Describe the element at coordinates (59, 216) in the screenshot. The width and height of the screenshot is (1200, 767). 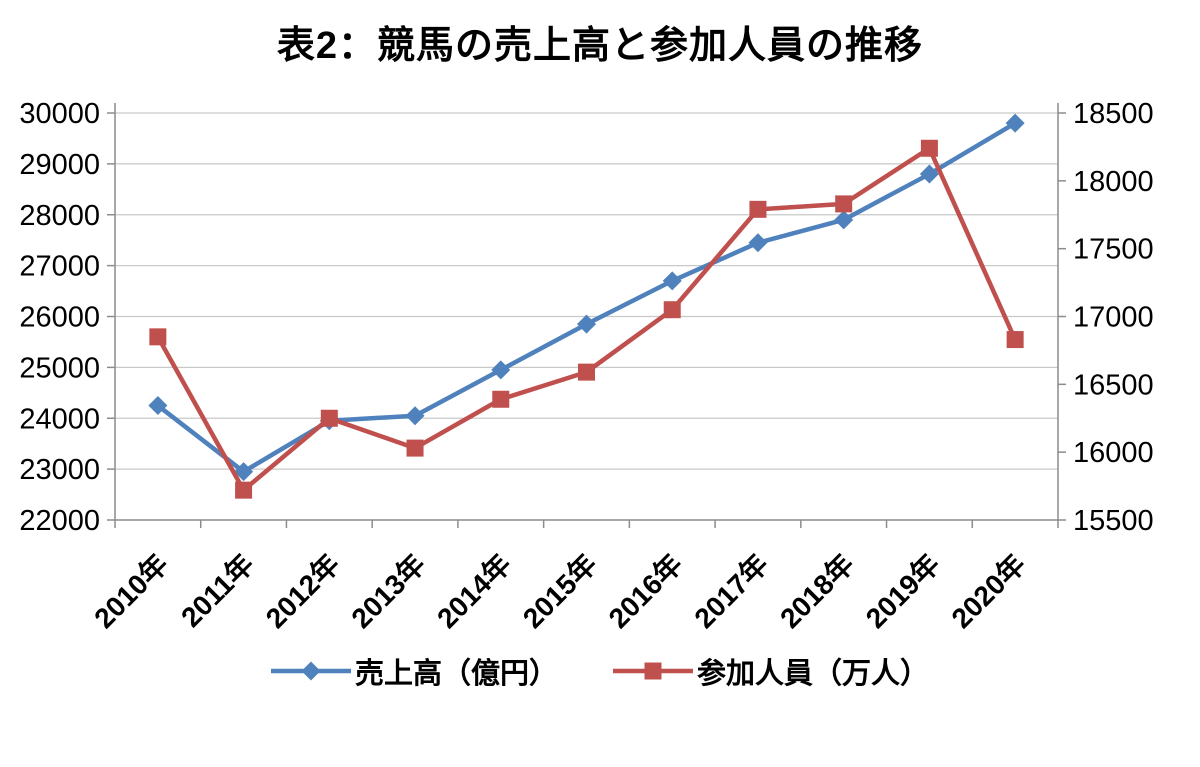
I see `y-left-tick-label: 28000` at that location.